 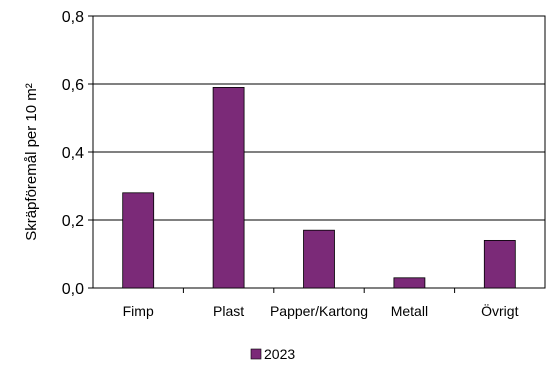 What do you see at coordinates (138, 311) in the screenshot?
I see `x-tick-label: Fimp` at bounding box center [138, 311].